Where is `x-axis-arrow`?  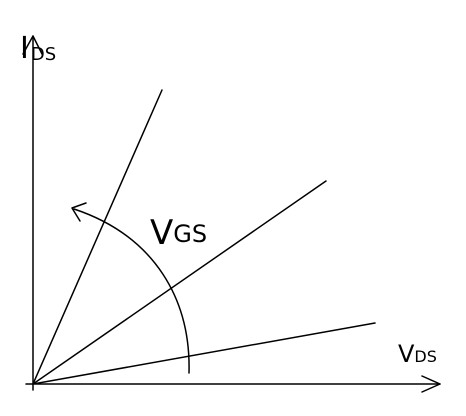 x-axis-arrow is located at coordinates (431, 384).